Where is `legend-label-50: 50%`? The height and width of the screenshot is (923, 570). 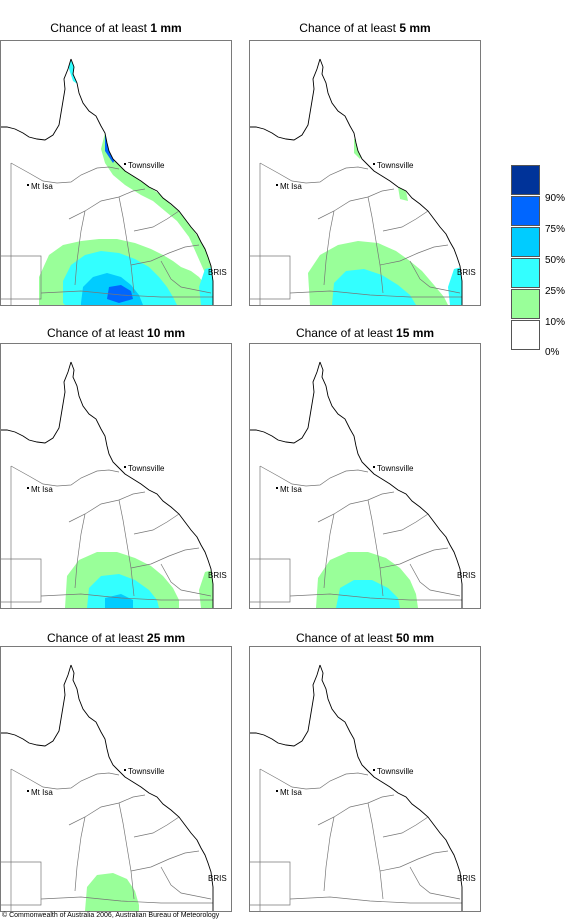 legend-label-50: 50% is located at coordinates (555, 260).